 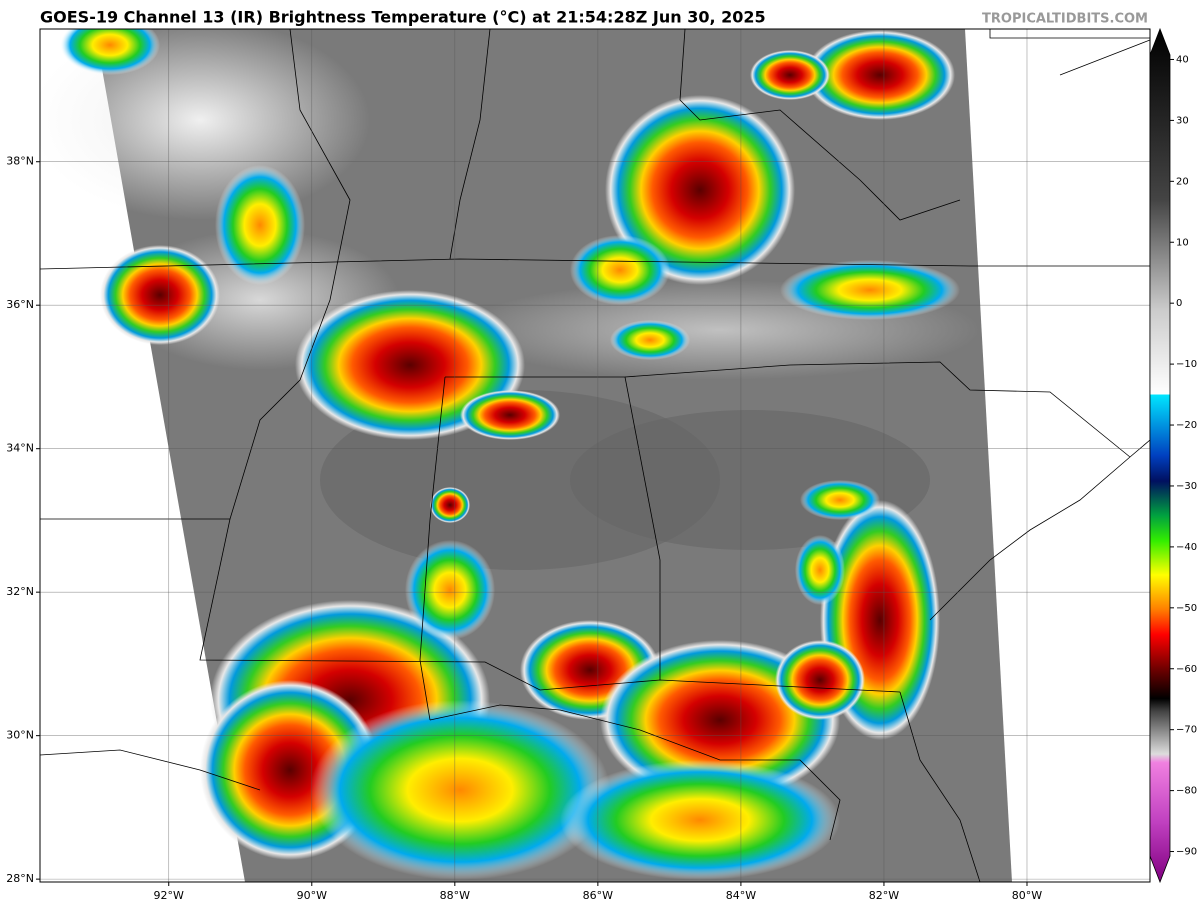 What do you see at coordinates (1186, 669) in the screenshot?
I see `colorbar-tick-label: −60` at bounding box center [1186, 669].